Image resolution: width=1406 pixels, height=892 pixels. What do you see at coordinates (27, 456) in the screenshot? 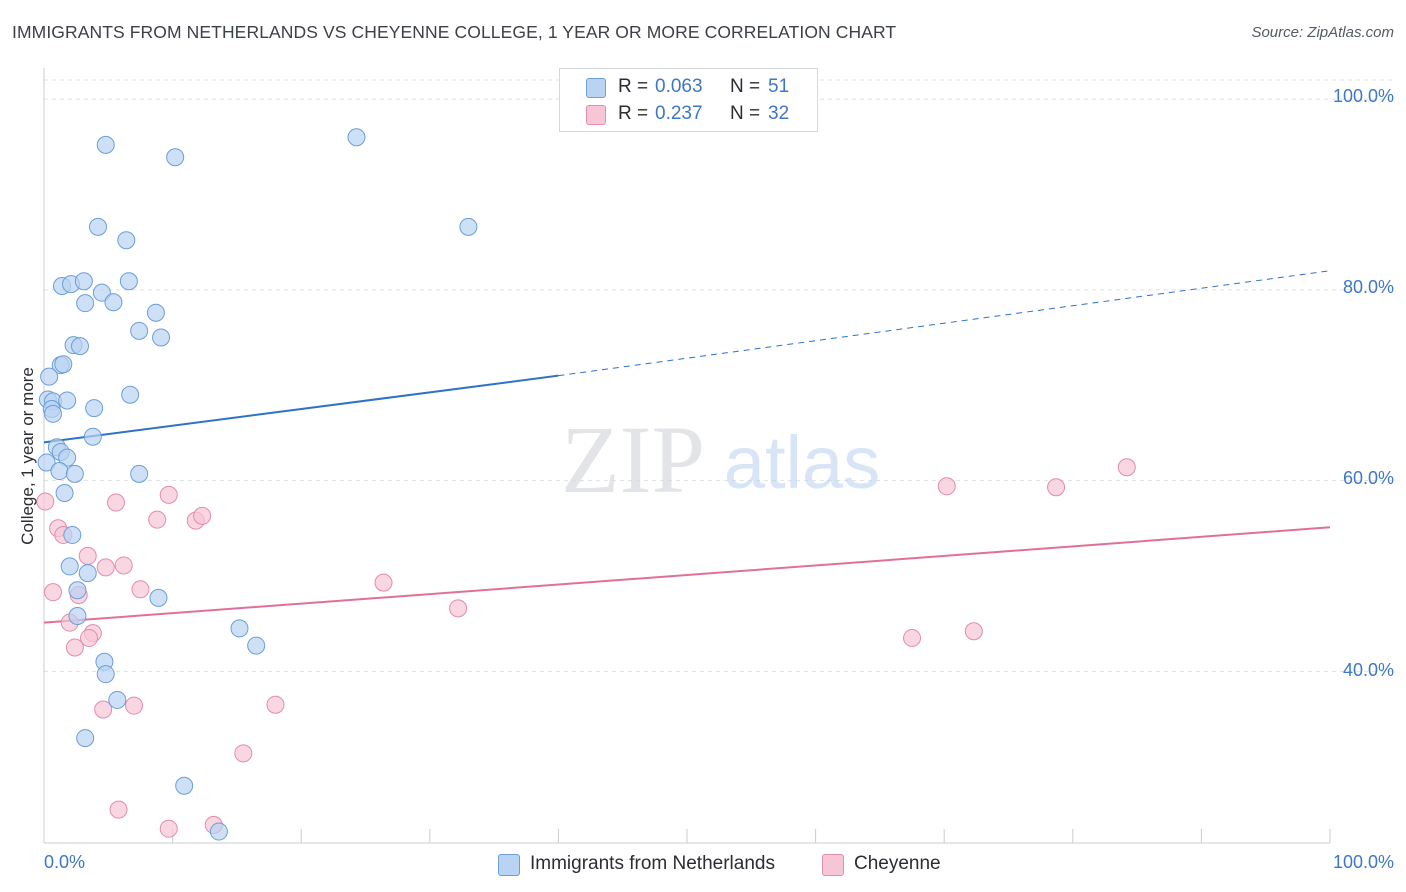
I see `y-axis-label: College, 1 year or more` at bounding box center [27, 456].